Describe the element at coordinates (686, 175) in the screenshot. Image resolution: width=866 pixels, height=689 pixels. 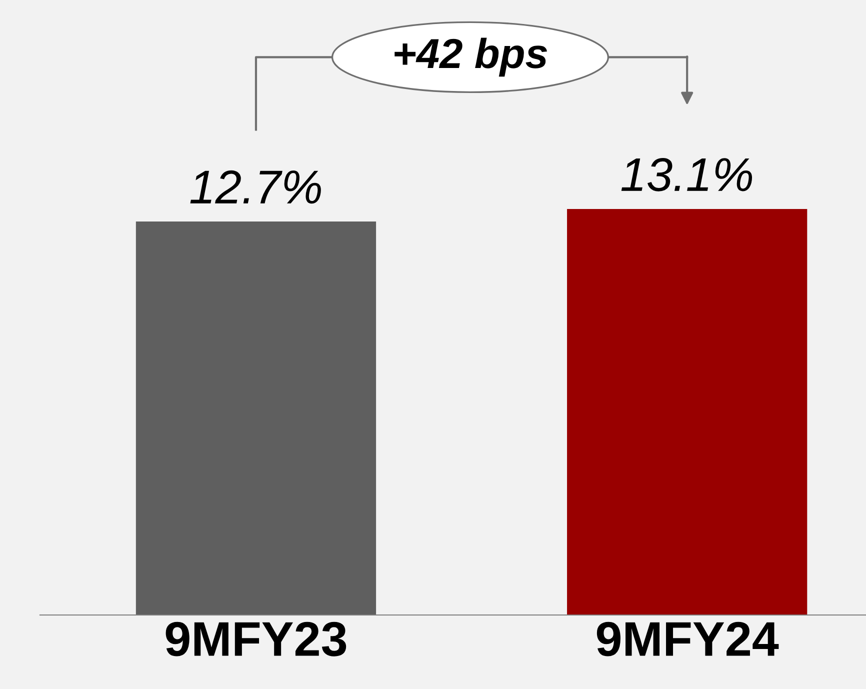
I see `data-label: 13.1%` at that location.